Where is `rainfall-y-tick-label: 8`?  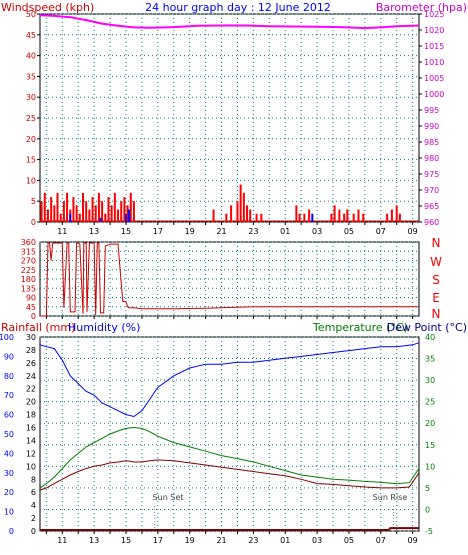
rainfall-y-tick-label: 8 is located at coordinates (33, 479).